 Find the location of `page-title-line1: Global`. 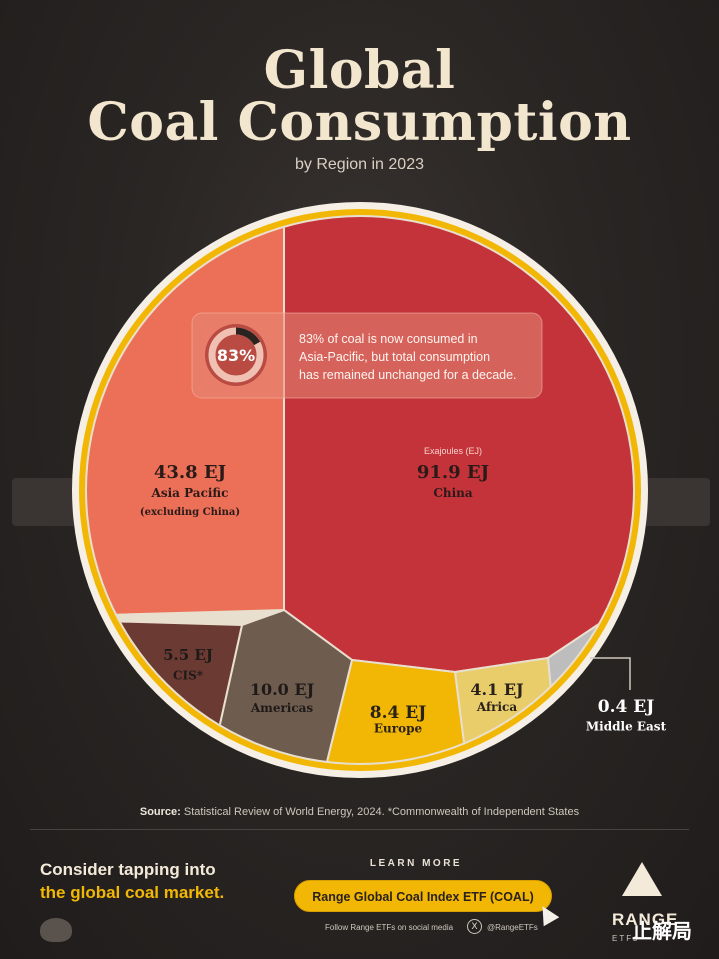

page-title-line1: Global is located at coordinates (359, 70).